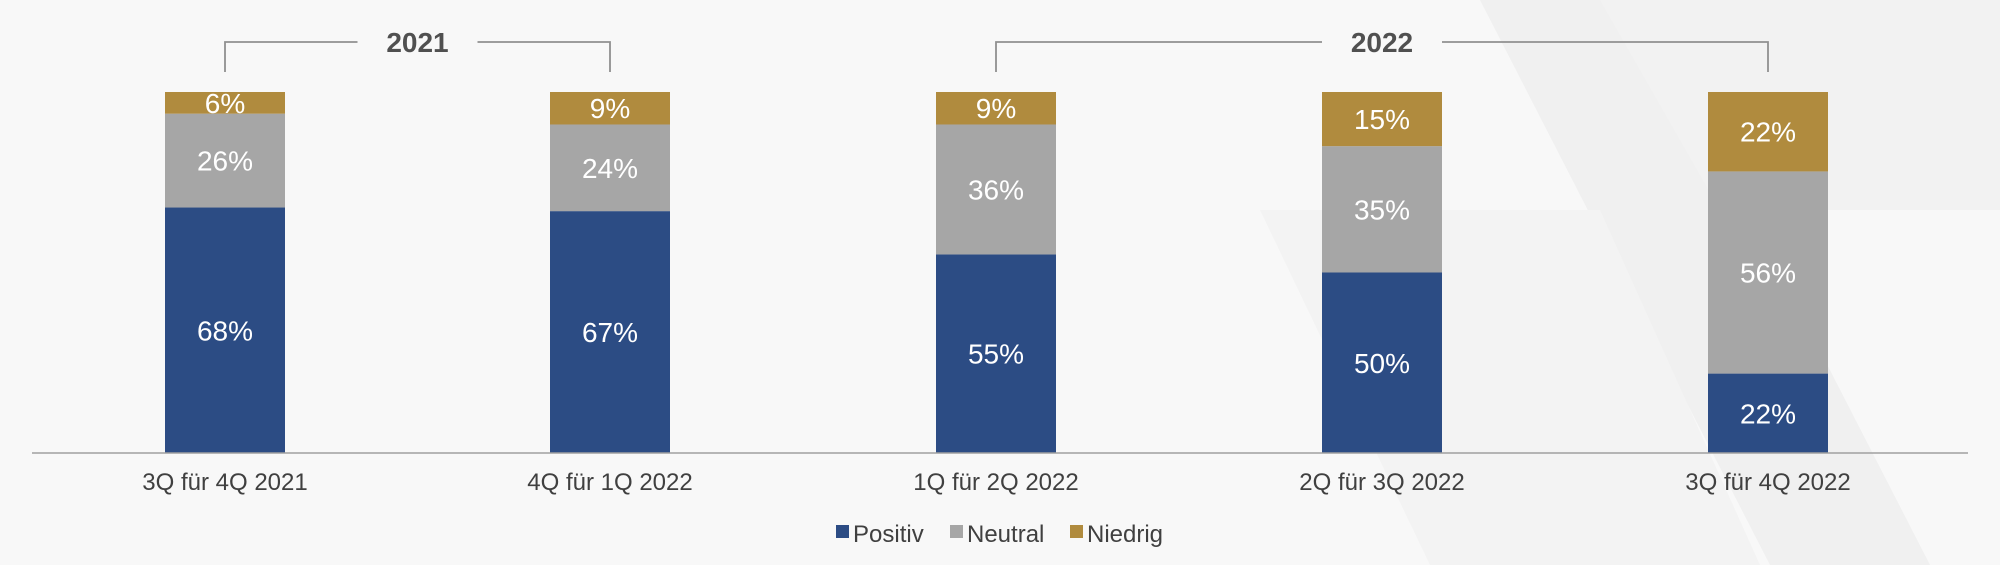 This screenshot has height=565, width=2000. Describe the element at coordinates (417, 42) in the screenshot. I see `group-label: 2021` at that location.